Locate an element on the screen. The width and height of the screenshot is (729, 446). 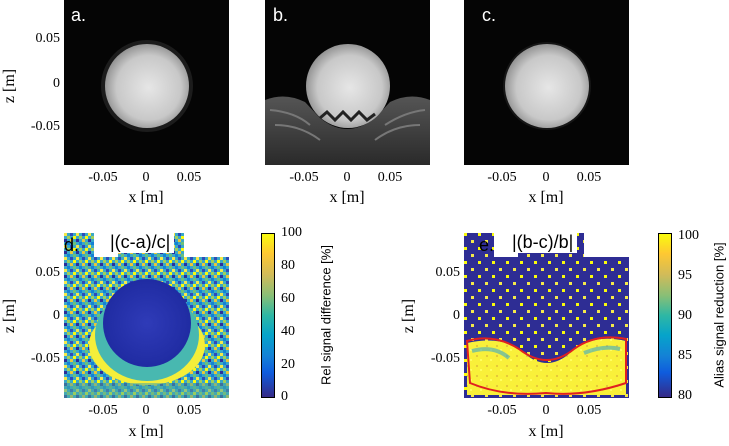
cbar-e-tick-2: 95 is located at coordinates (685, 275).